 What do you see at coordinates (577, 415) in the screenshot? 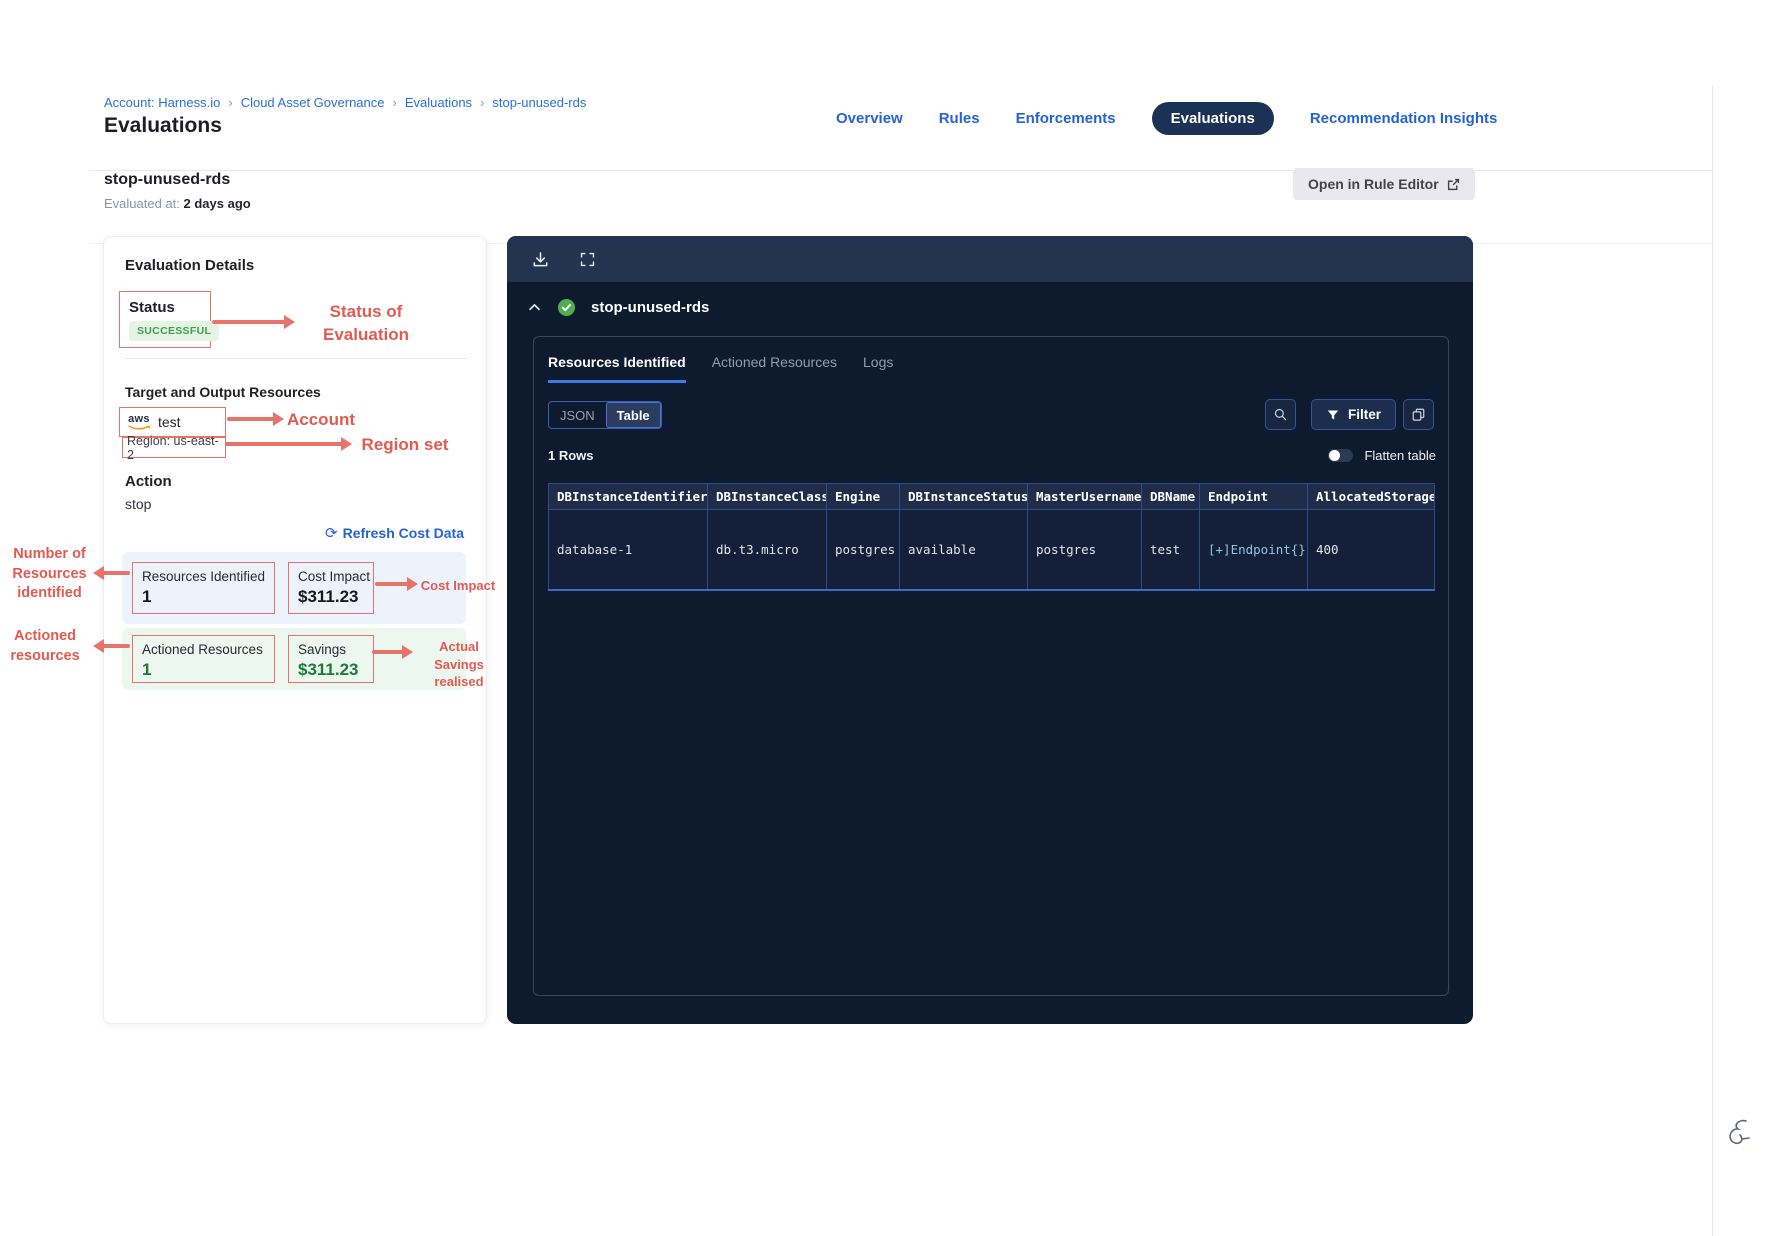
I see `view-json-option: JSON` at bounding box center [577, 415].